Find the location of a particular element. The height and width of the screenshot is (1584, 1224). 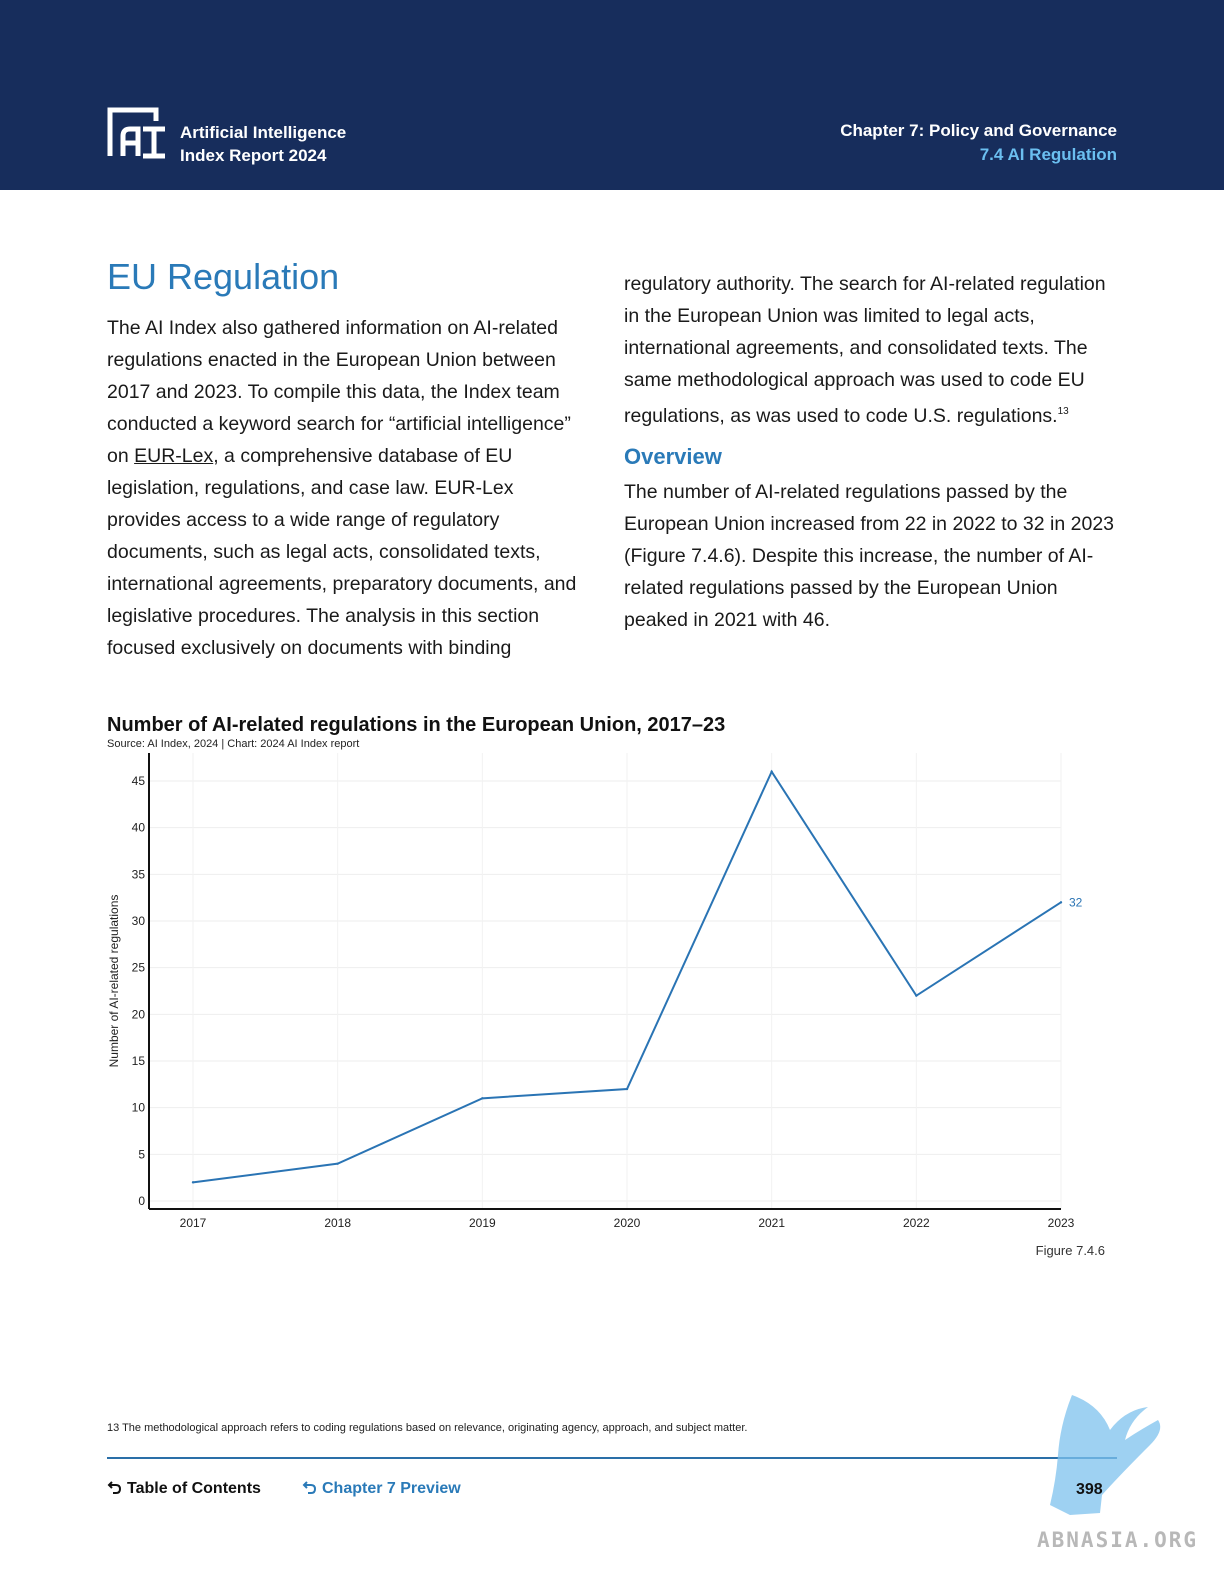

chapter-preview-link: Chapter 7 Preview is located at coordinates (381, 1489).